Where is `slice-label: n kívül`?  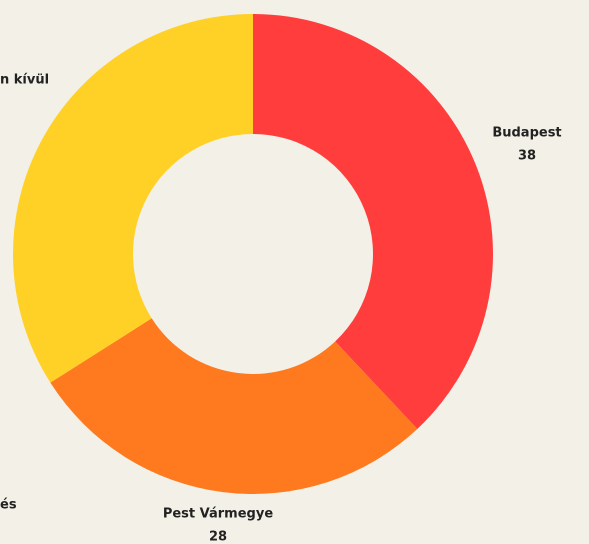
slice-label: n kívül is located at coordinates (24, 80).